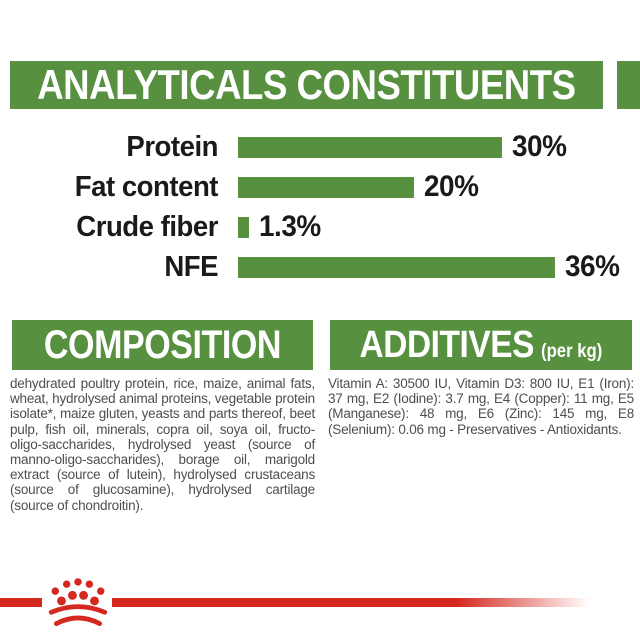 This screenshot has height=640, width=640. I want to click on brand-stripe-right, so click(351, 602).